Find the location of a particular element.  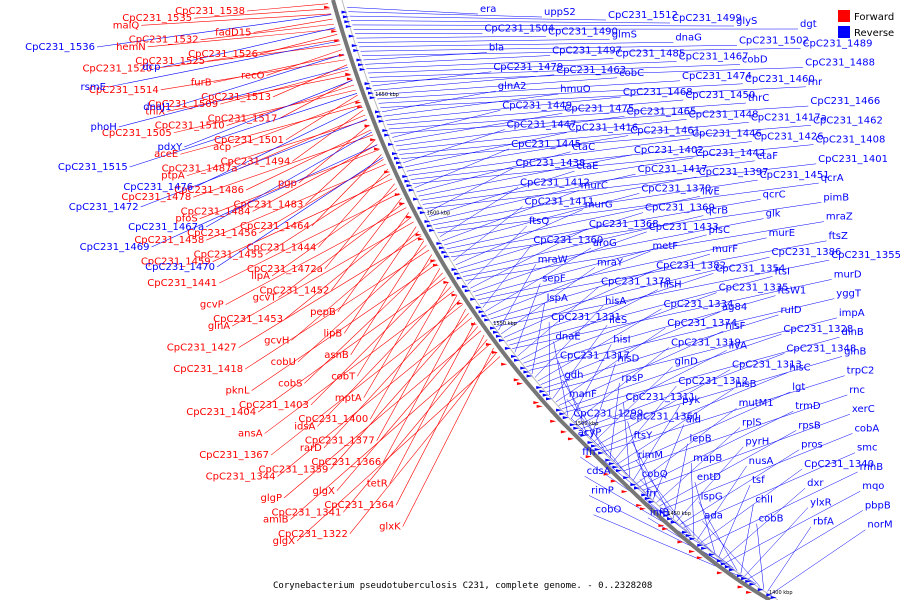

reverse-gene-label: CpC231_1515 is located at coordinates (93, 167).